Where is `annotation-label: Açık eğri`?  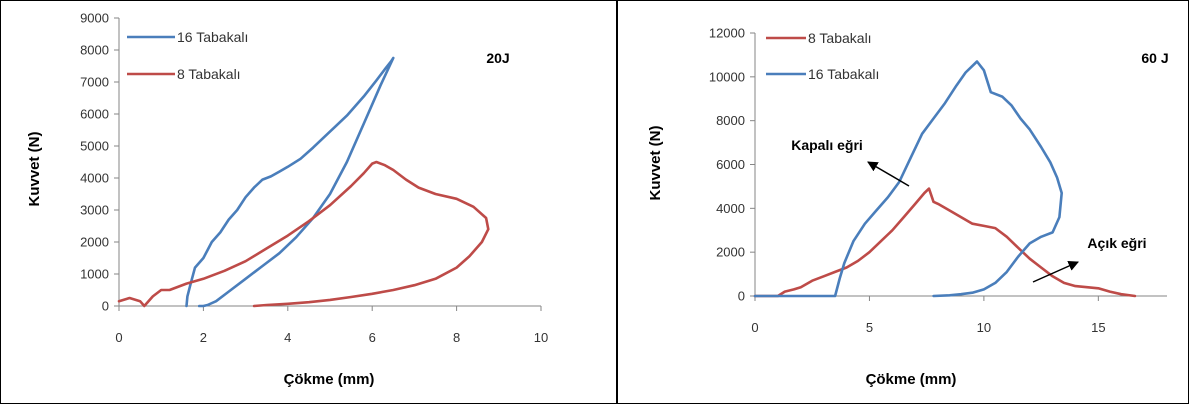
annotation-label: Açık eğri is located at coordinates (1116, 243).